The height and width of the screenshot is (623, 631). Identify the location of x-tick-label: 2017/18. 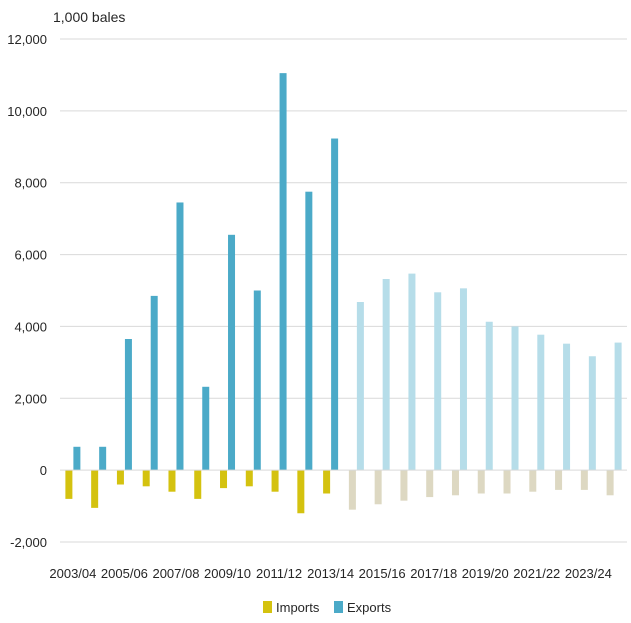
(433, 573).